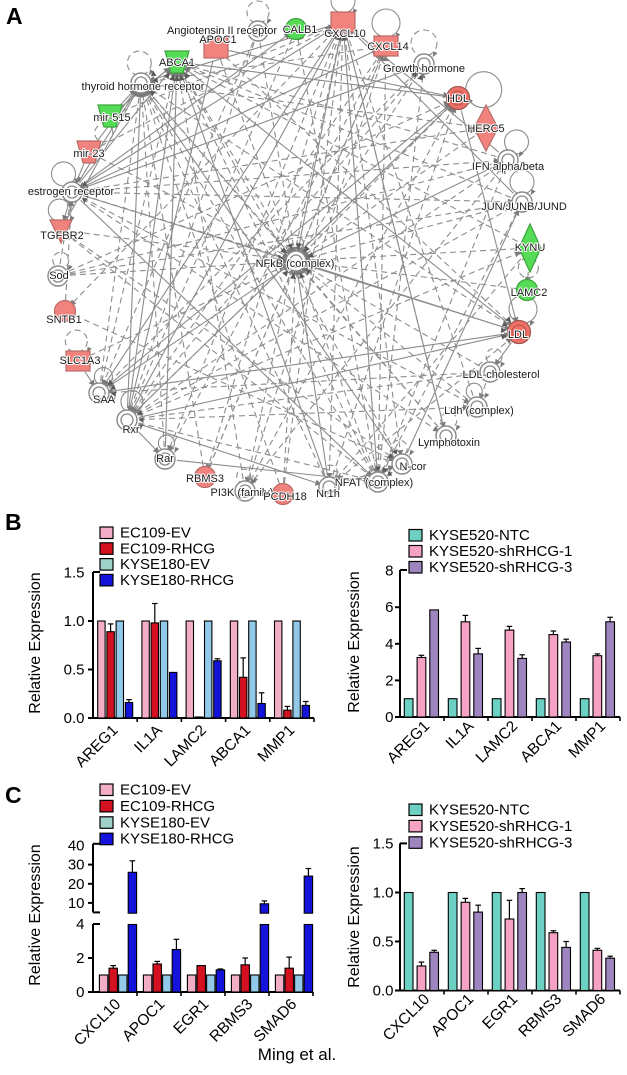 This screenshot has height=1075, width=627. I want to click on svg-text: Rxr, so click(130, 430).